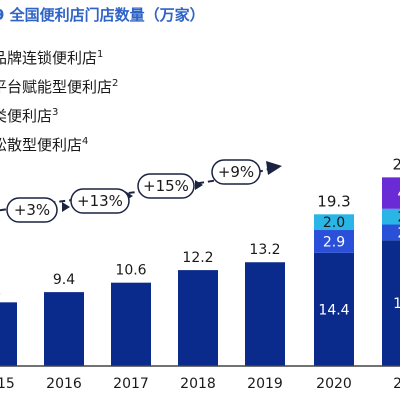 This screenshot has height=400, width=400. What do you see at coordinates (396, 304) in the screenshot?
I see `data-label: 16` at bounding box center [396, 304].